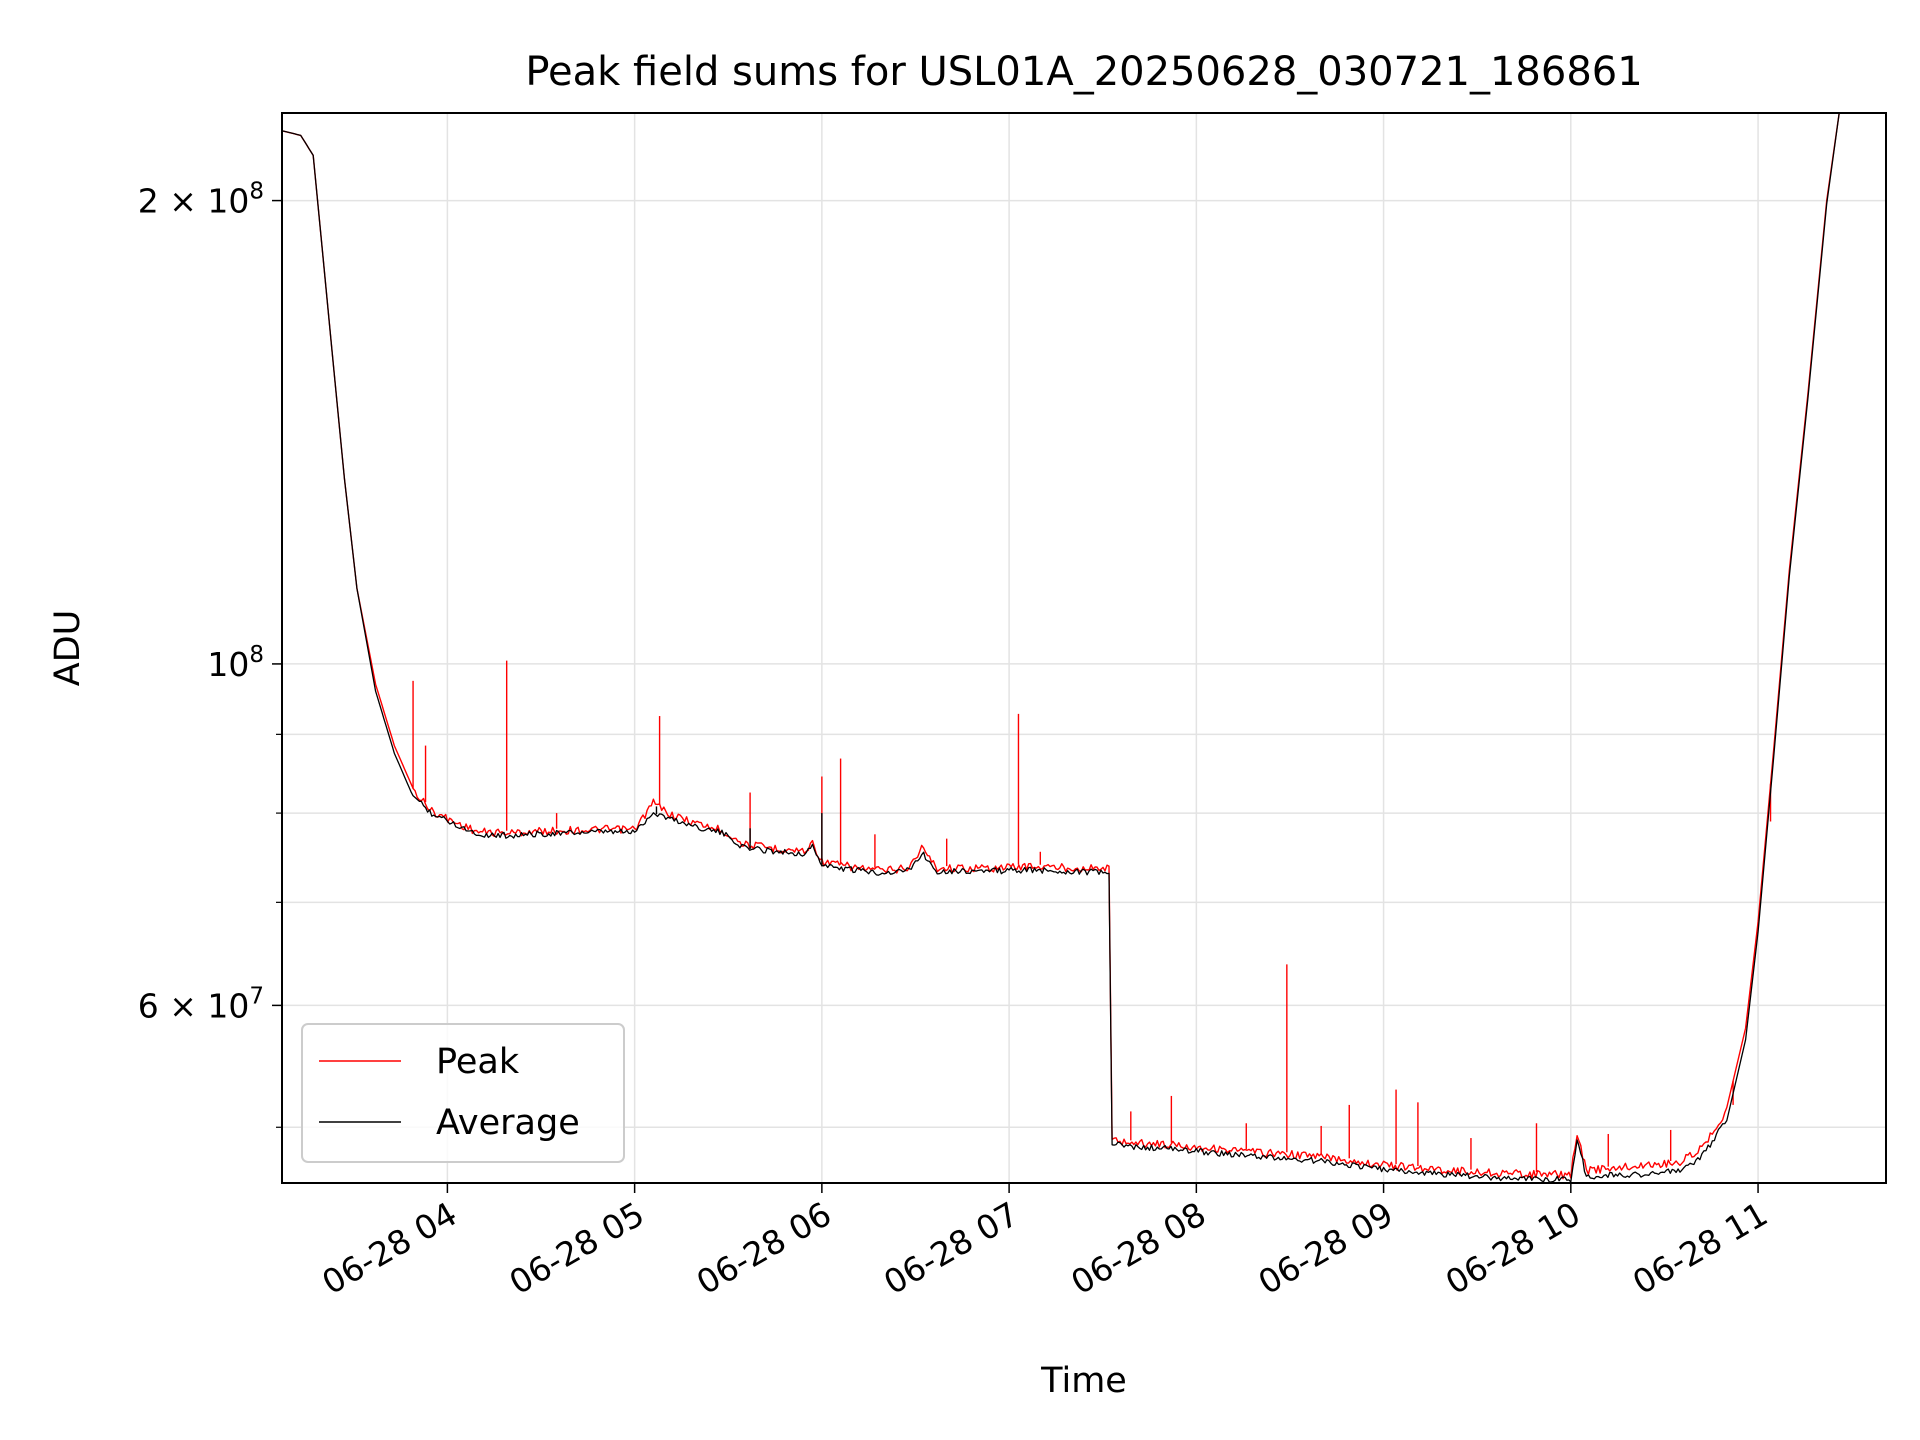 The width and height of the screenshot is (1920, 1440). I want to click on legend: Peak Average, so click(463, 1093).